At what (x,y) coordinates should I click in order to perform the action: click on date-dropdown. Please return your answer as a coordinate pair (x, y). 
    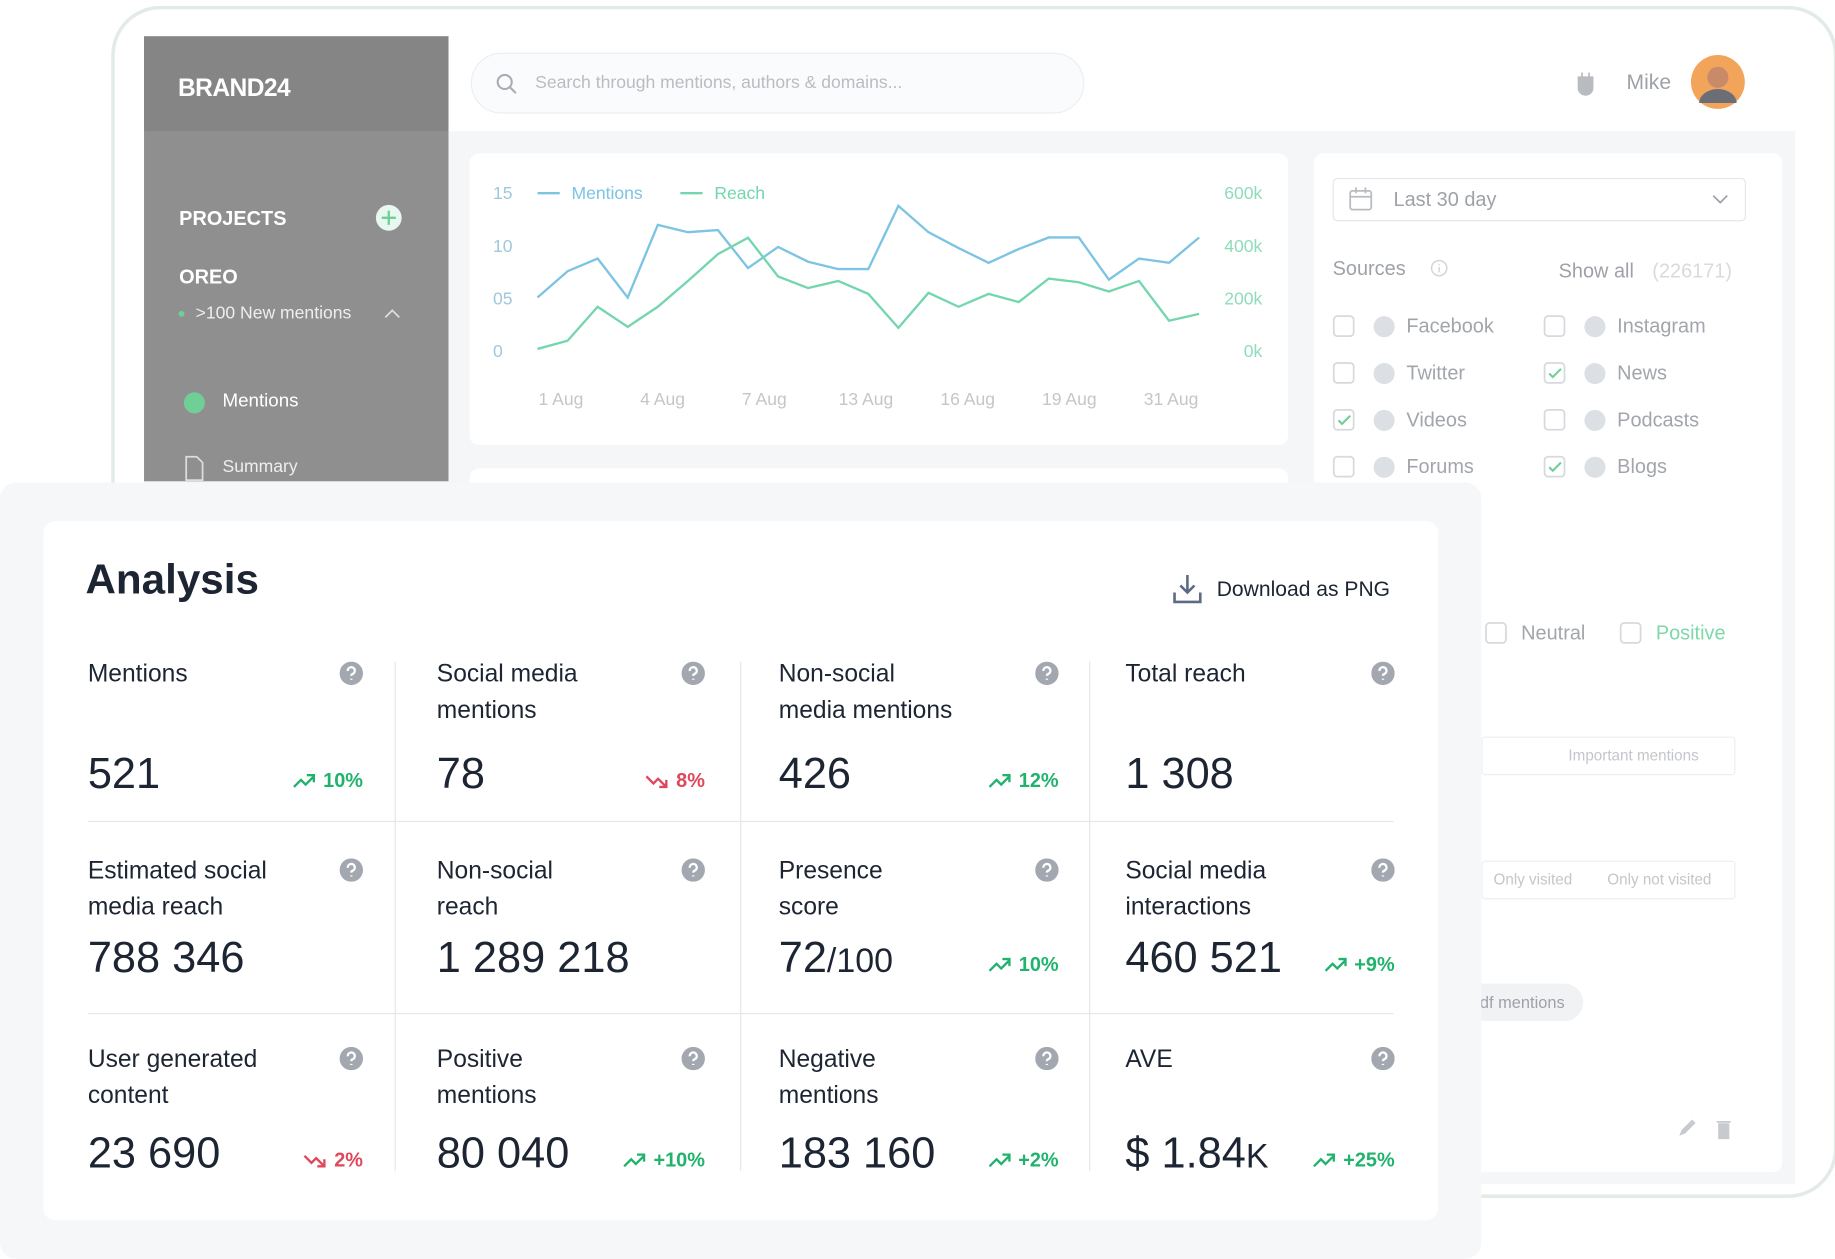
    Looking at the image, I should click on (1539, 199).